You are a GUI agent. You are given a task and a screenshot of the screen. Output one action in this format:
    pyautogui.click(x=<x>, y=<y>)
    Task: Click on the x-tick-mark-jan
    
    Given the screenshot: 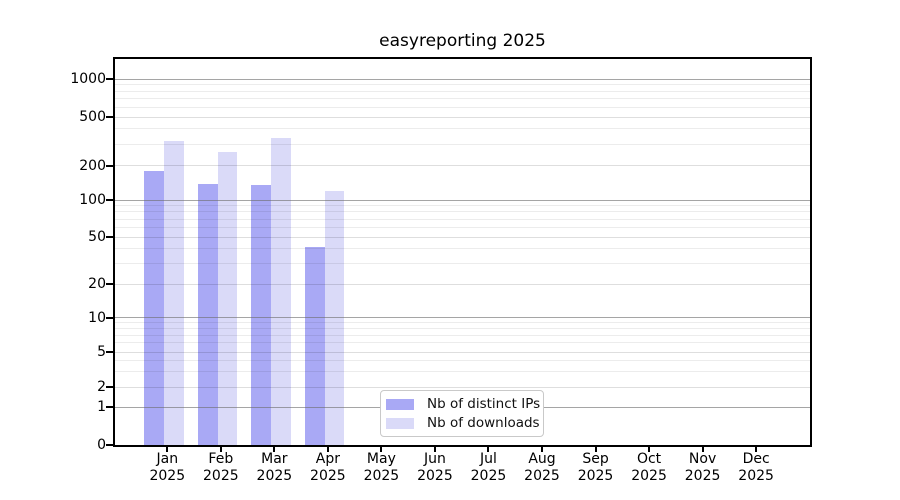 What is the action you would take?
    pyautogui.click(x=167, y=449)
    